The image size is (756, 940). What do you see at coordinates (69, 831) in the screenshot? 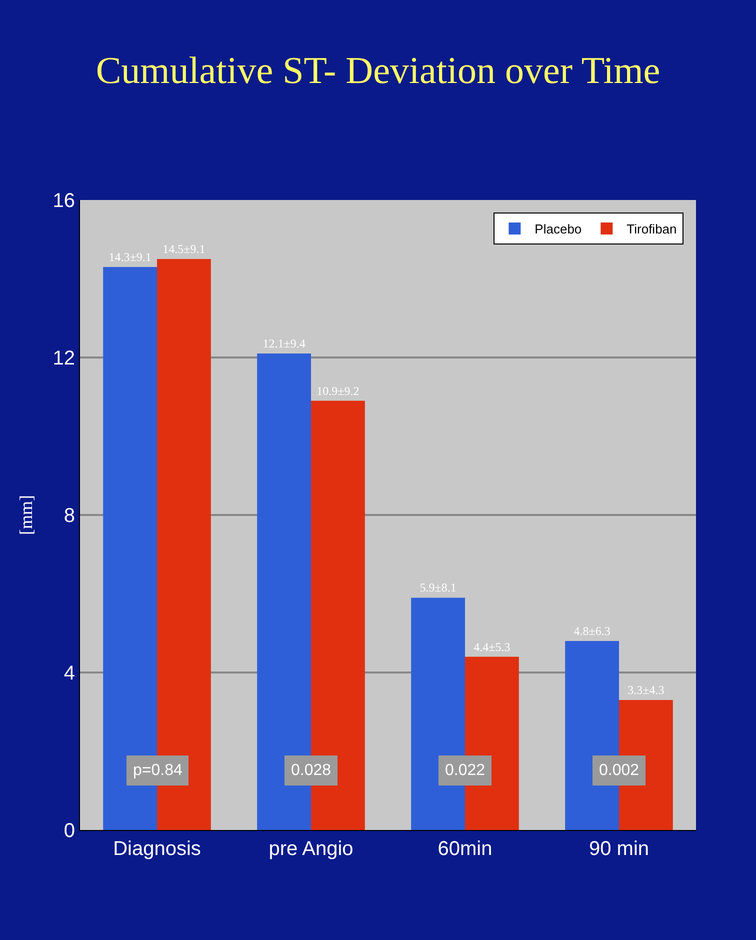
I see `y-tick-label: 0` at bounding box center [69, 831].